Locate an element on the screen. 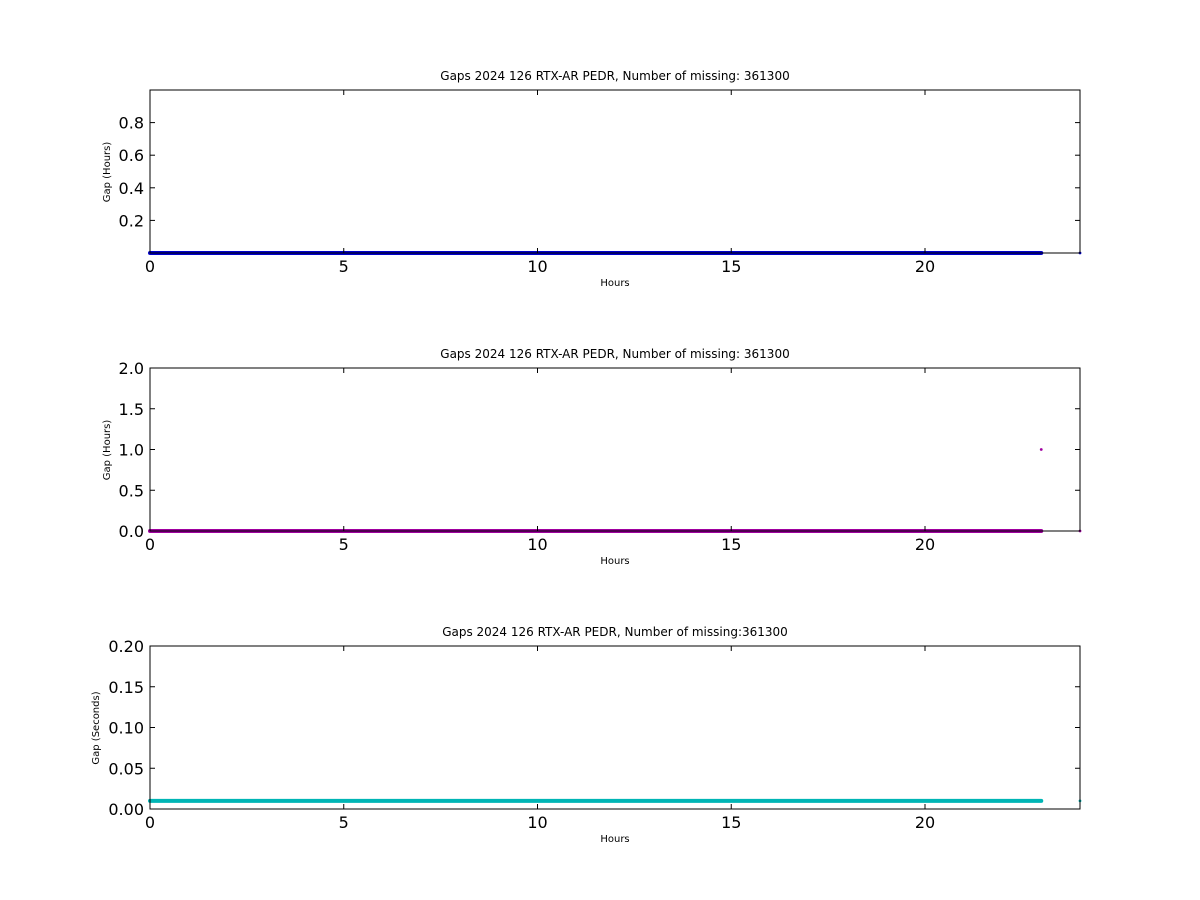  y-tick-label: 0.05 is located at coordinates (126, 768).